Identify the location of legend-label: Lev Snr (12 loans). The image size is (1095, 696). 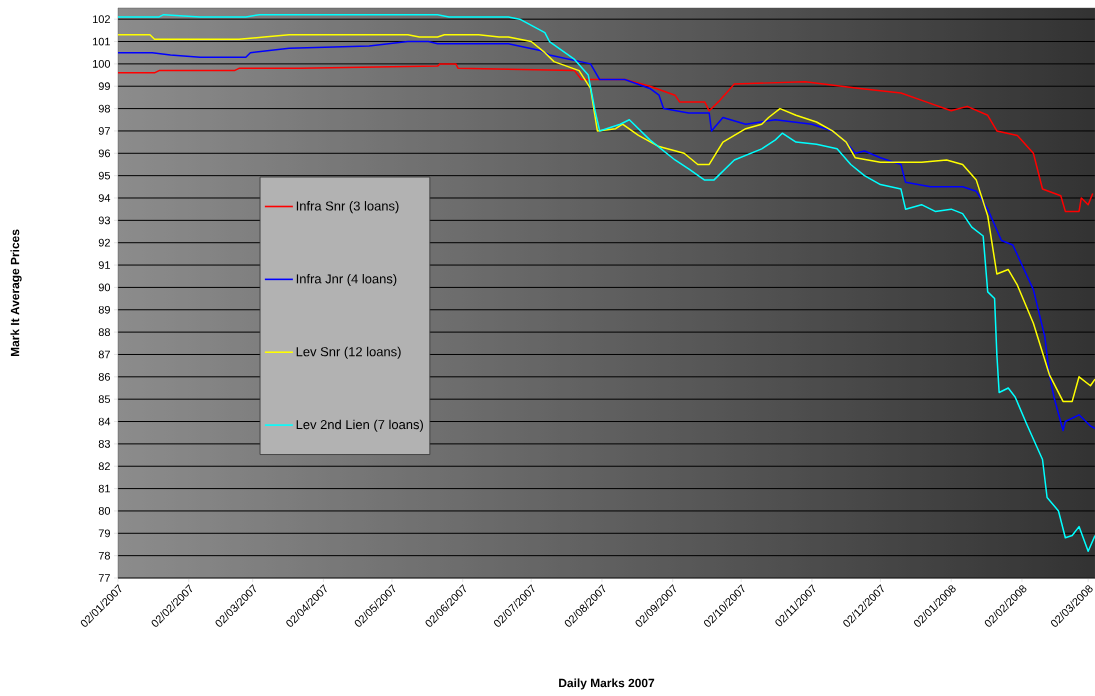
(348, 352).